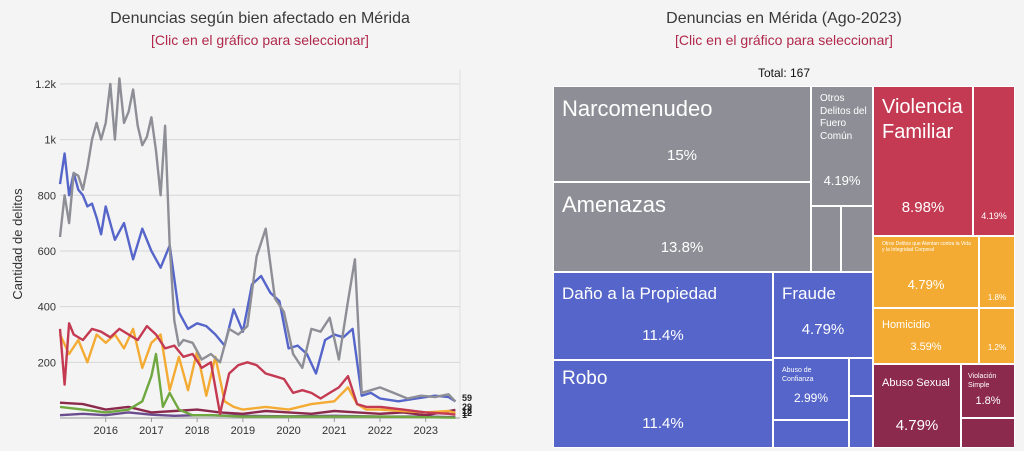  Describe the element at coordinates (784, 40) in the screenshot. I see `treemap-subtitle: [Clic en el gráfico para seleccionar]` at that location.